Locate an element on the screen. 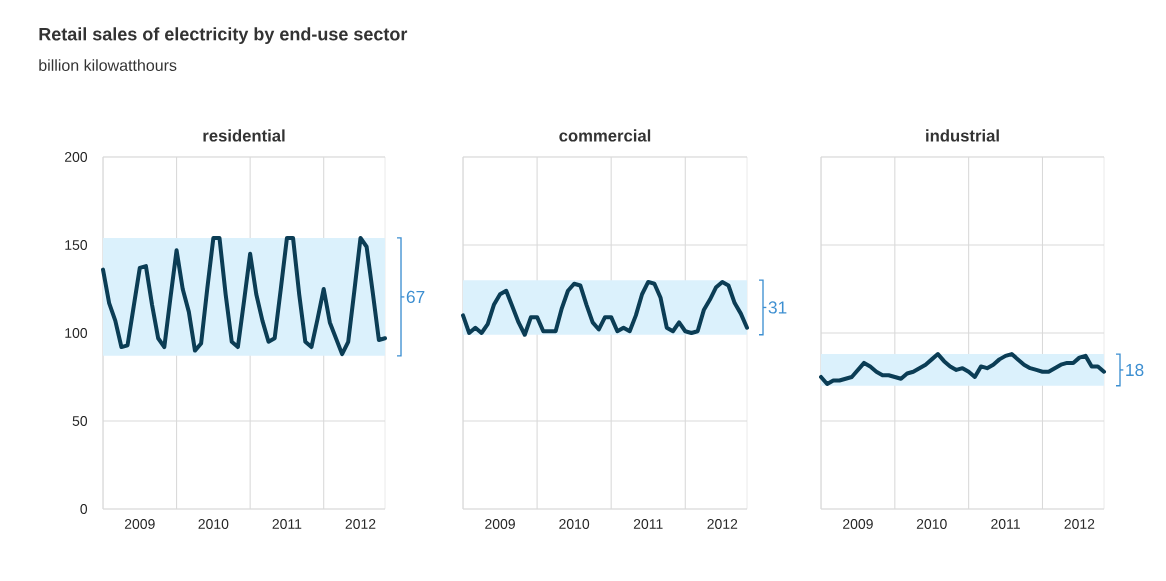 The image size is (1166, 581). y-tick-label: 150 is located at coordinates (76, 245).